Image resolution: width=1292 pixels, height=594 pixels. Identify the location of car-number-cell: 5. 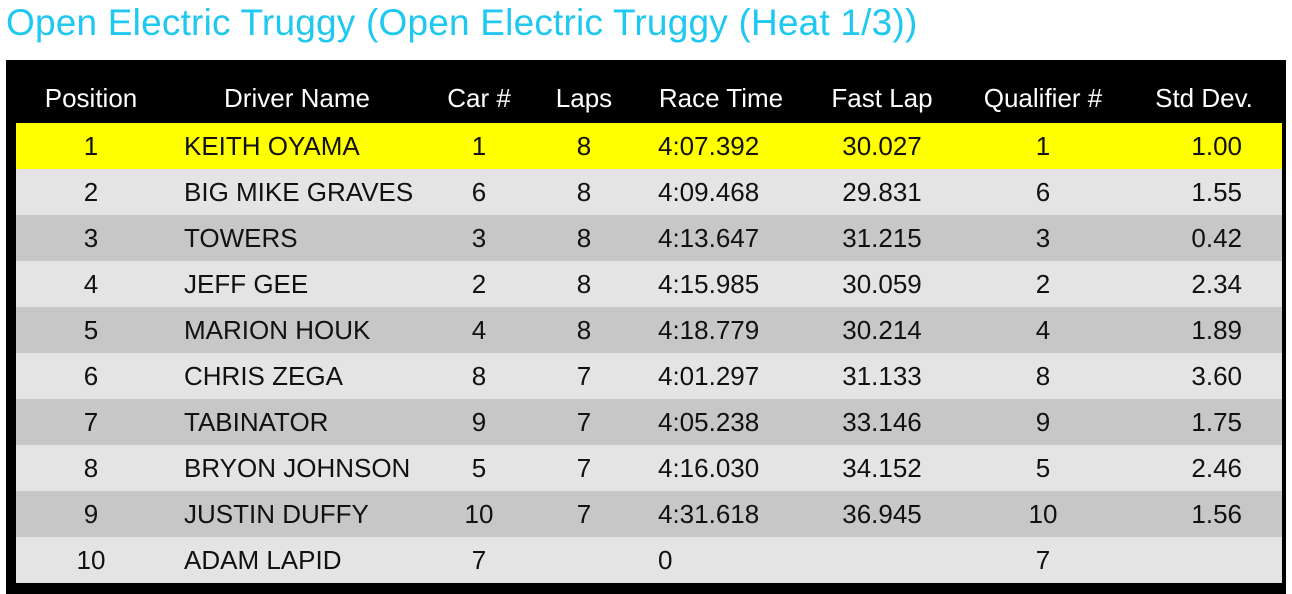
(479, 468).